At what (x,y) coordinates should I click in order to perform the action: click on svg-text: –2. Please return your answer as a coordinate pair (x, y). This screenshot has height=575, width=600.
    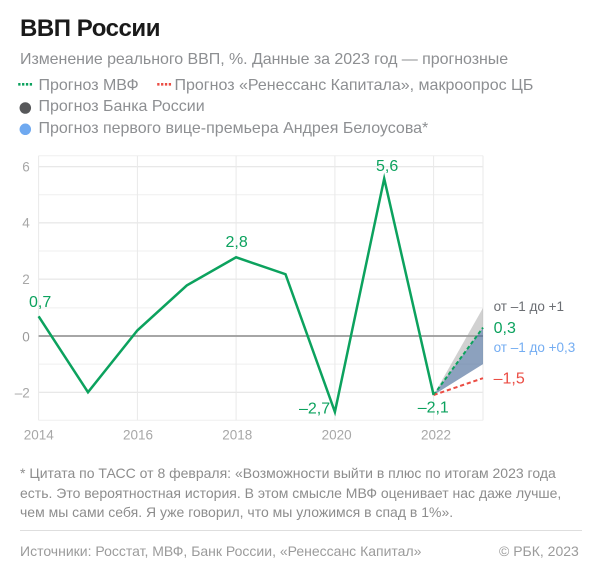
    Looking at the image, I should click on (22, 393).